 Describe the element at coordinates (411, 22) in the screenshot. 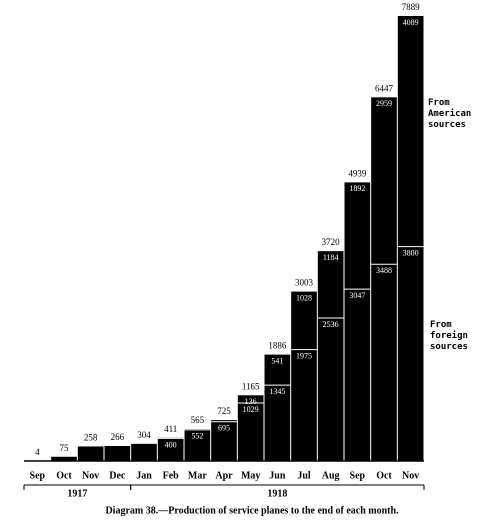

I see `segment-label: 4089` at that location.